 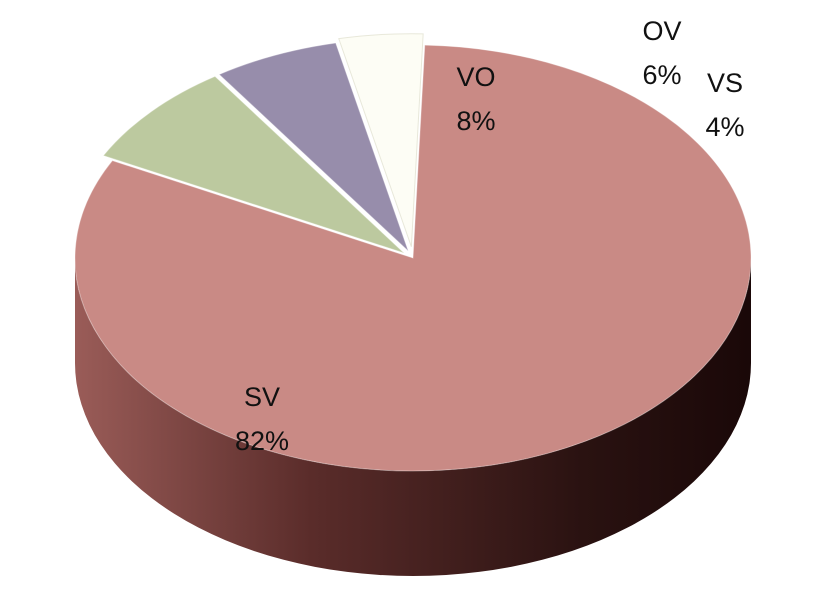 I want to click on slice-percent-vo: 8%, so click(x=475, y=121).